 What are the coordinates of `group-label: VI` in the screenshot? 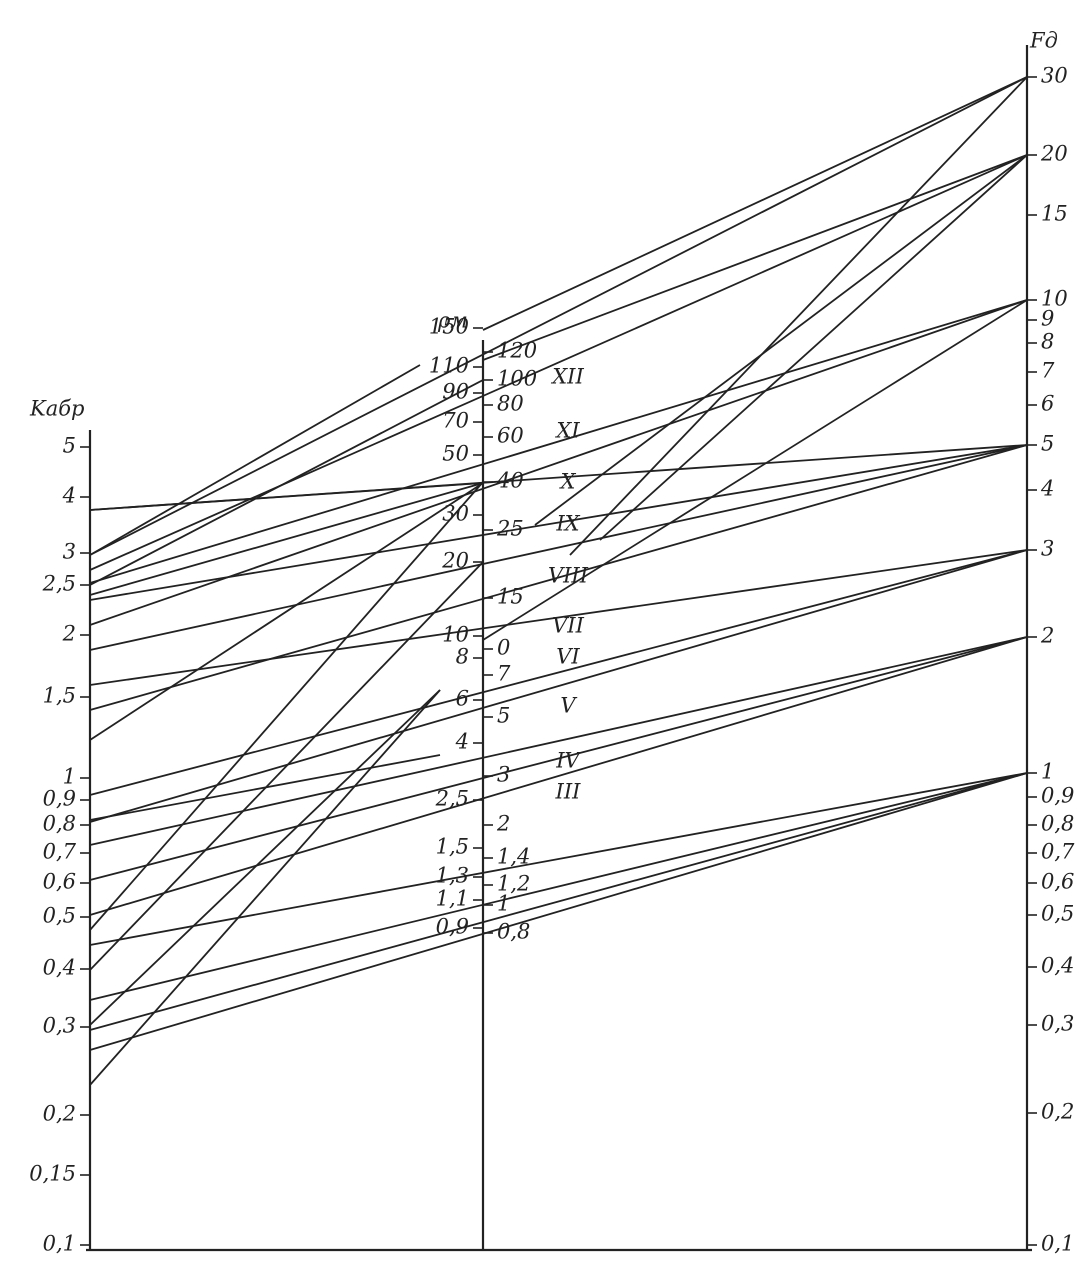 It's located at (568, 657).